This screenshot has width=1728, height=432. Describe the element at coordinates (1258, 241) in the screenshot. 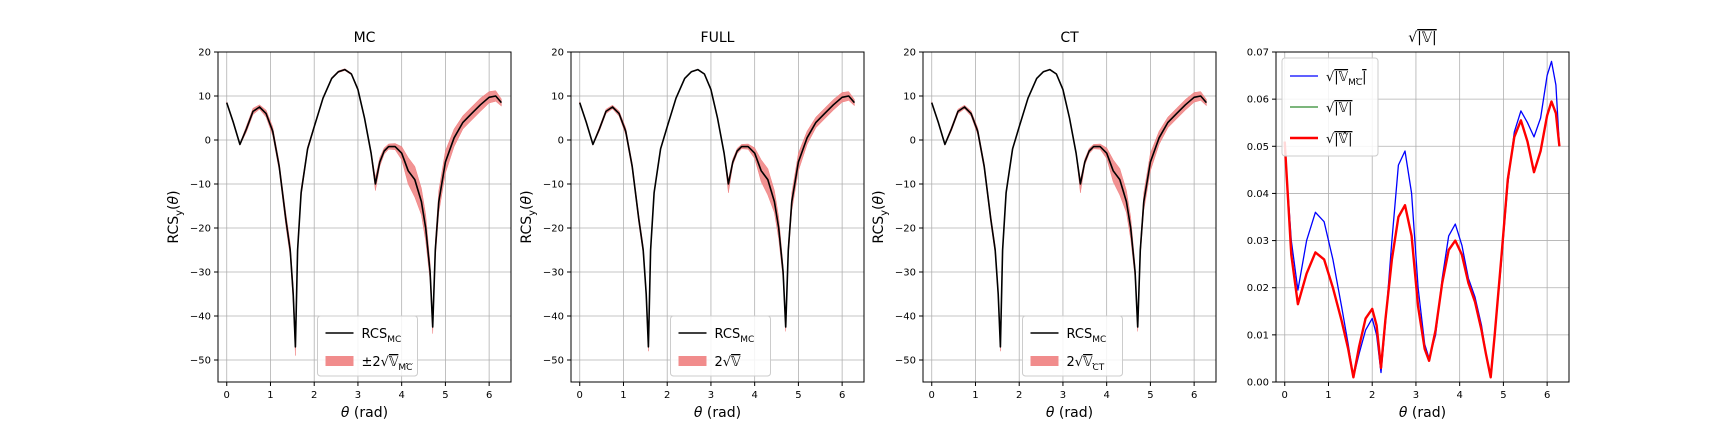

I see `y-tick-label-3: 0.03` at that location.